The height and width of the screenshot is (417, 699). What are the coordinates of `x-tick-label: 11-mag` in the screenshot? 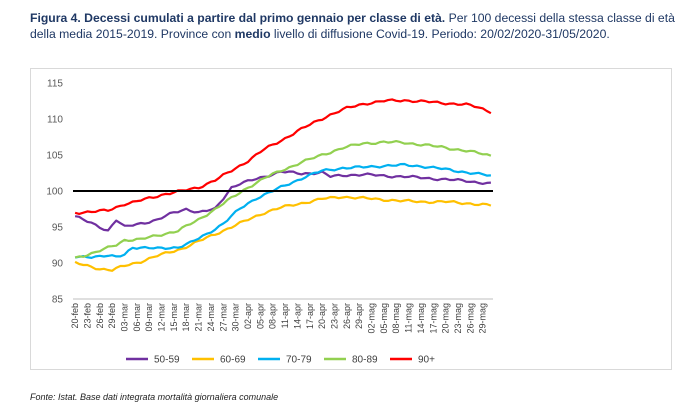 It's located at (409, 318).